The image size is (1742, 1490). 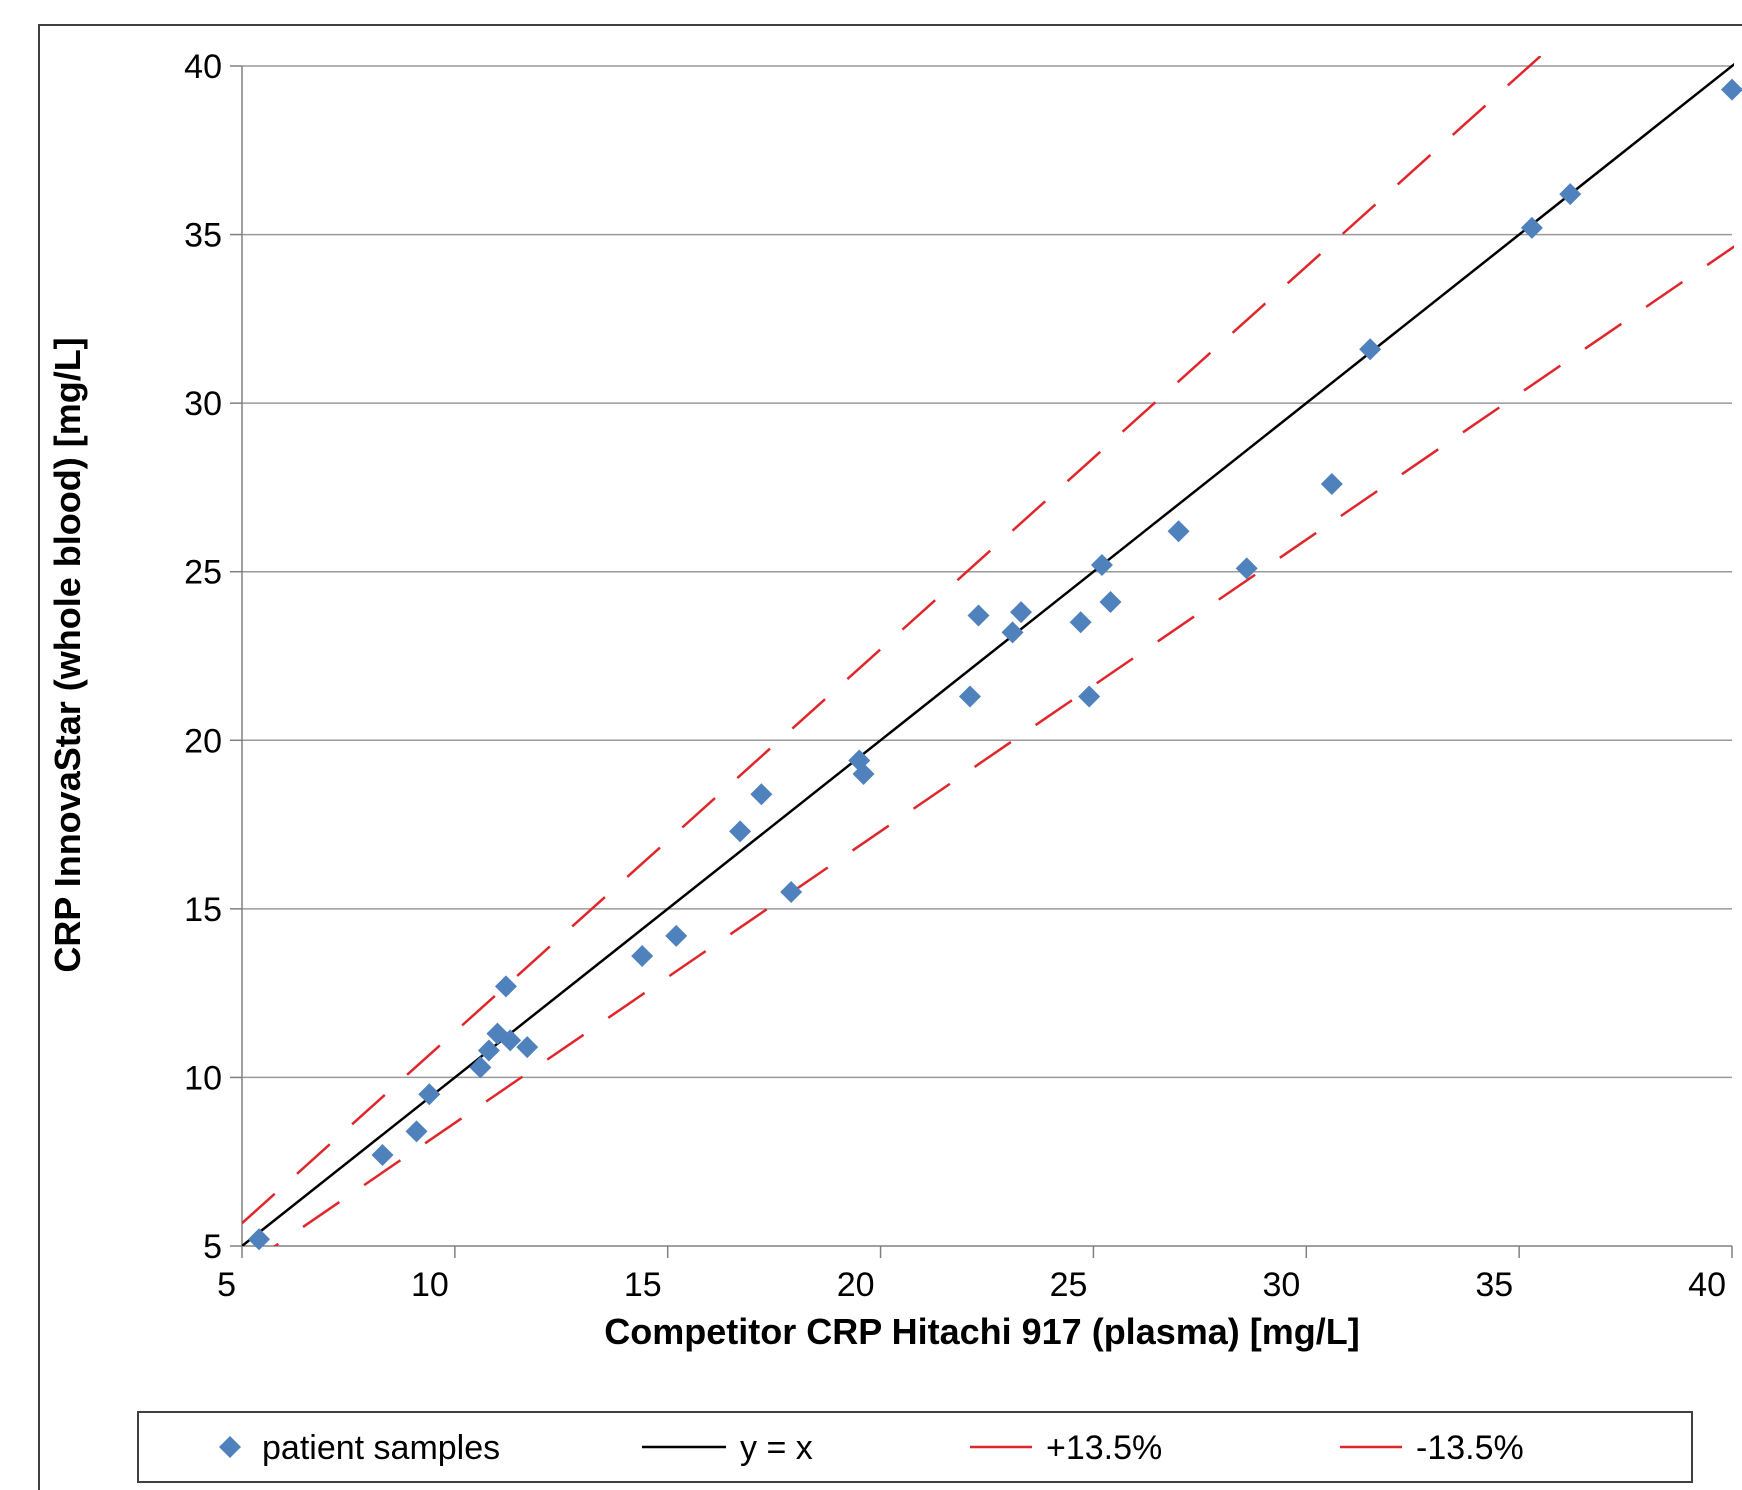 What do you see at coordinates (643, 1285) in the screenshot?
I see `xtick-label-15: 15` at bounding box center [643, 1285].